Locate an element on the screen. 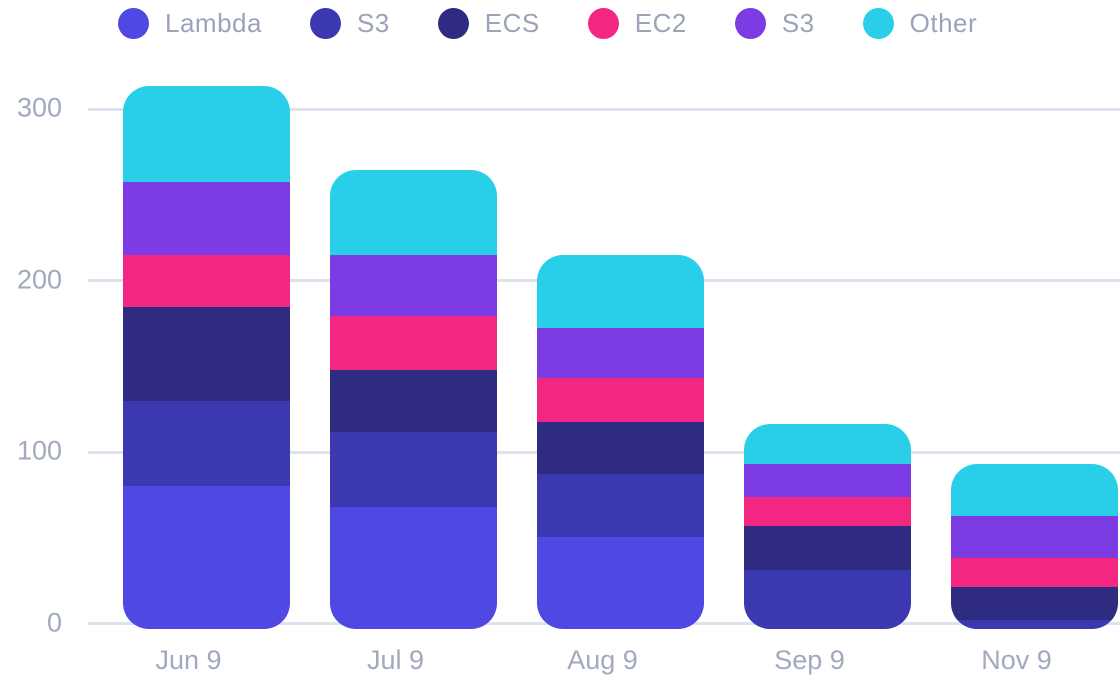 The image size is (1120, 684). legend-item-ec2-3: EC2 is located at coordinates (637, 23).